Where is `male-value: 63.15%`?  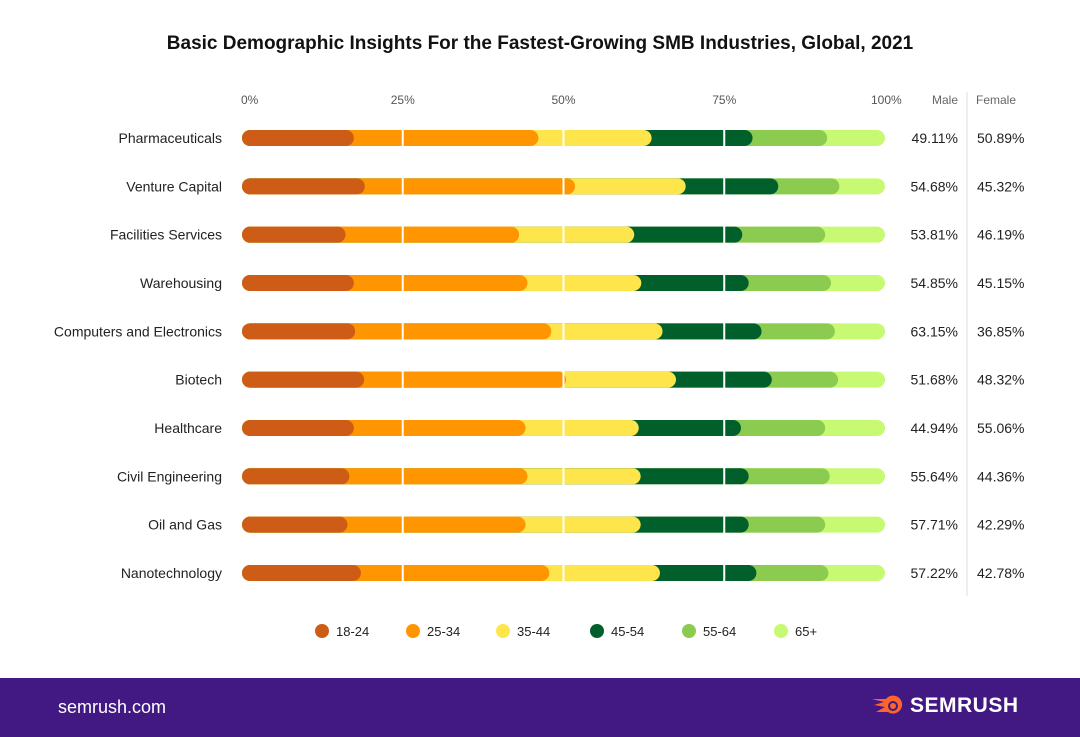
male-value: 63.15% is located at coordinates (934, 331).